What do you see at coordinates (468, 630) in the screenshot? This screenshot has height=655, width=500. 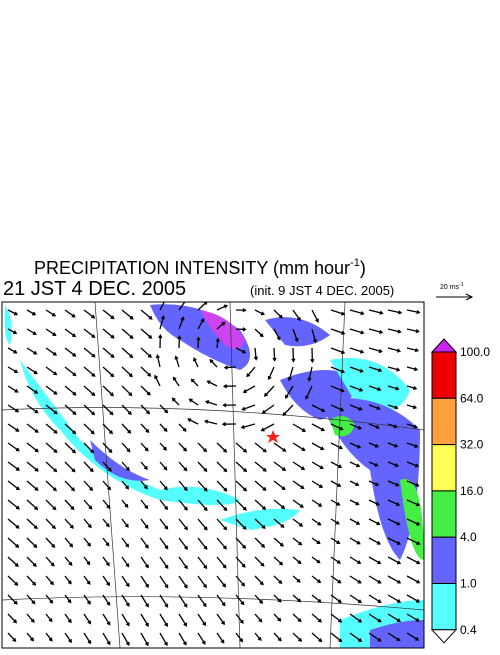 I see `colorbar-label: 0.4` at bounding box center [468, 630].